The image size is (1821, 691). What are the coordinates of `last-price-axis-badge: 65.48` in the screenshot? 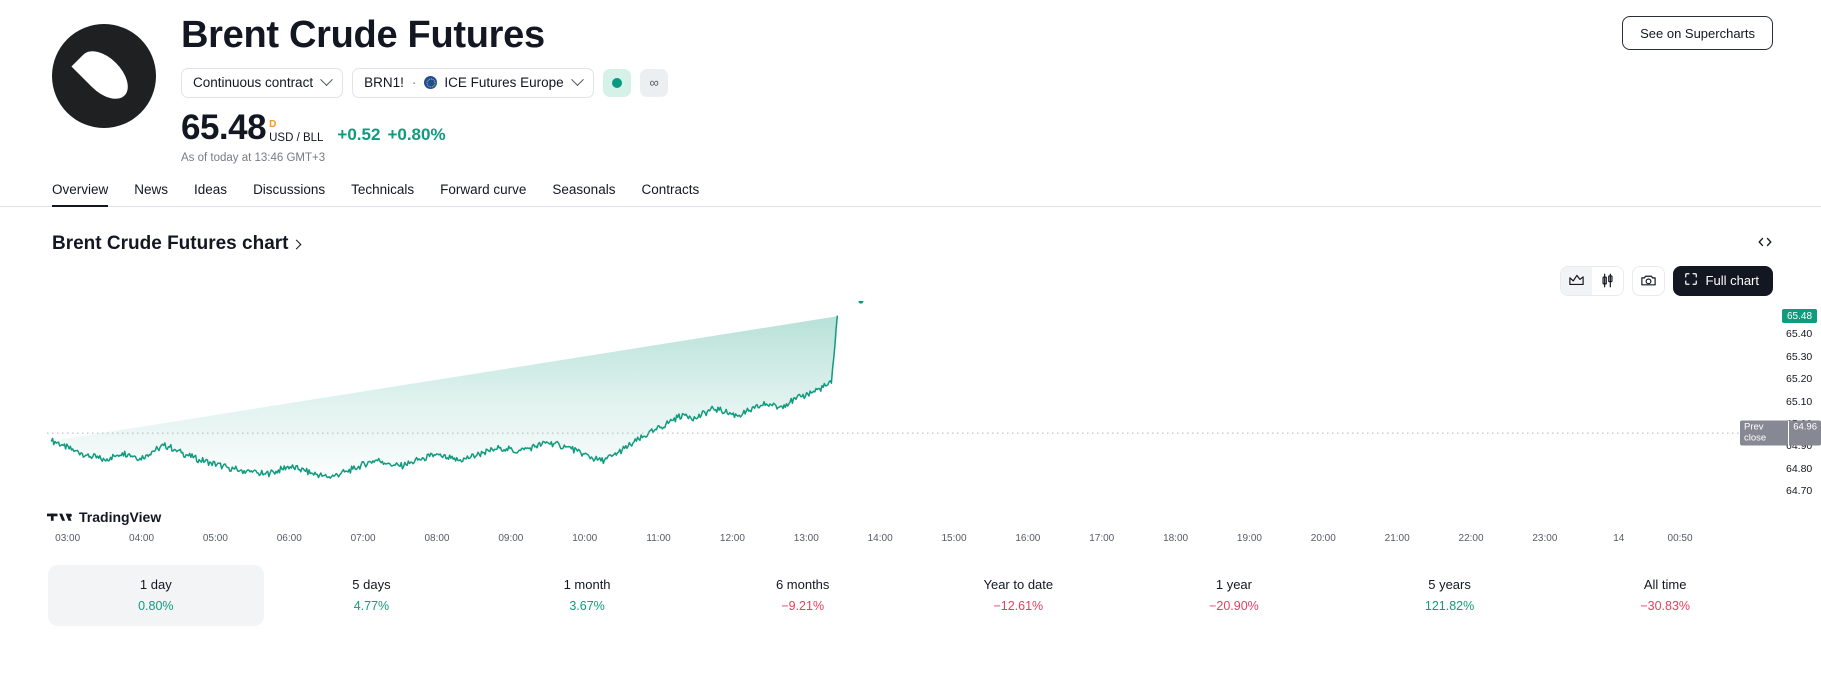 It's located at (1800, 316).